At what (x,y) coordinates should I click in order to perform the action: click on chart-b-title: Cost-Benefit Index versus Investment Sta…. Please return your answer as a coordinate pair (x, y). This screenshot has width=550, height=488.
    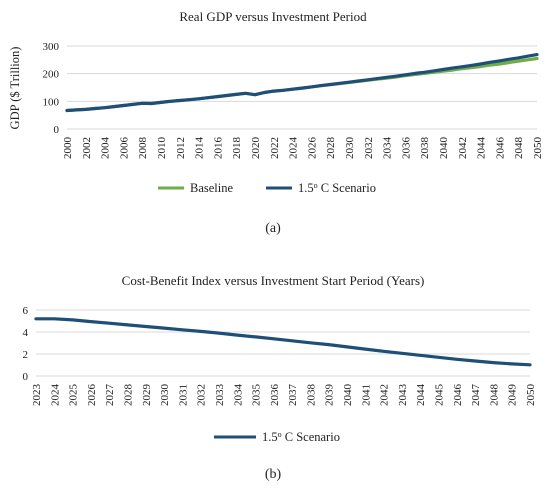
    Looking at the image, I should click on (273, 280).